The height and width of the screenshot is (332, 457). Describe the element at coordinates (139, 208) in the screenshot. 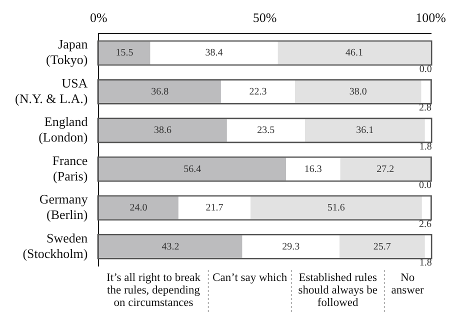

I see `data-label: 24.0` at that location.